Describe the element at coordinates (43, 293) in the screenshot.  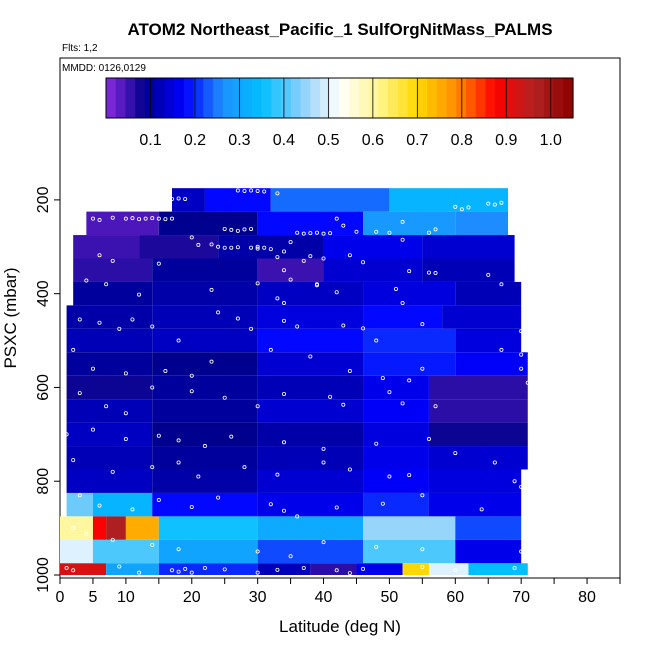
I see `y-tick-label: 400` at that location.